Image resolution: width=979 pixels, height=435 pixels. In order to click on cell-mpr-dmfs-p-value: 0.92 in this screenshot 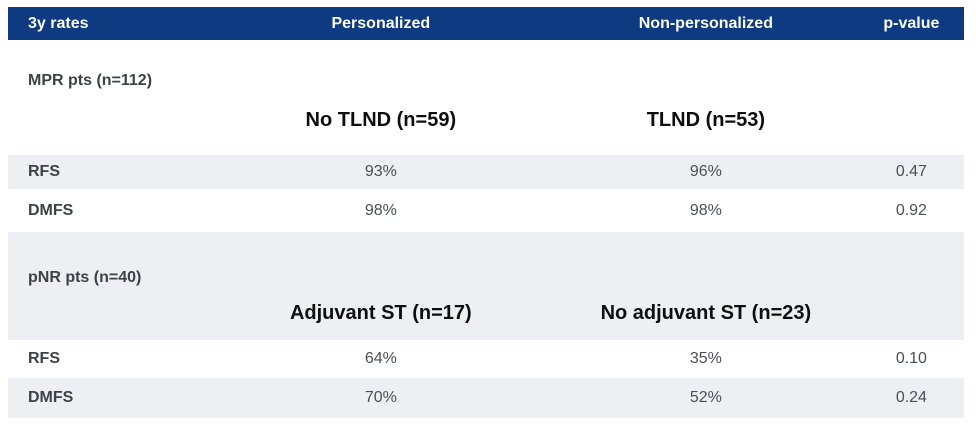, I will do `click(911, 210)`.